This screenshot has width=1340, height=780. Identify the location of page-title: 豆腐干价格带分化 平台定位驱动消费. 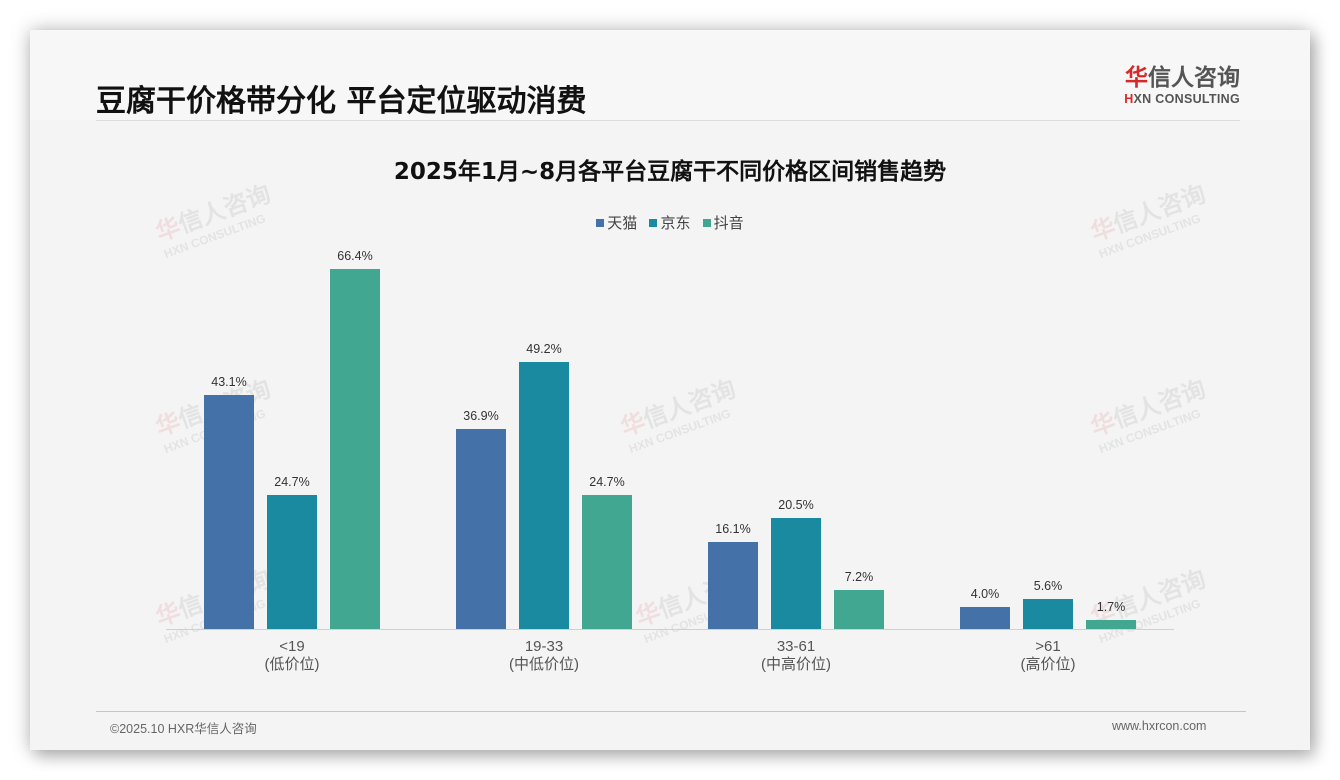
(341, 101).